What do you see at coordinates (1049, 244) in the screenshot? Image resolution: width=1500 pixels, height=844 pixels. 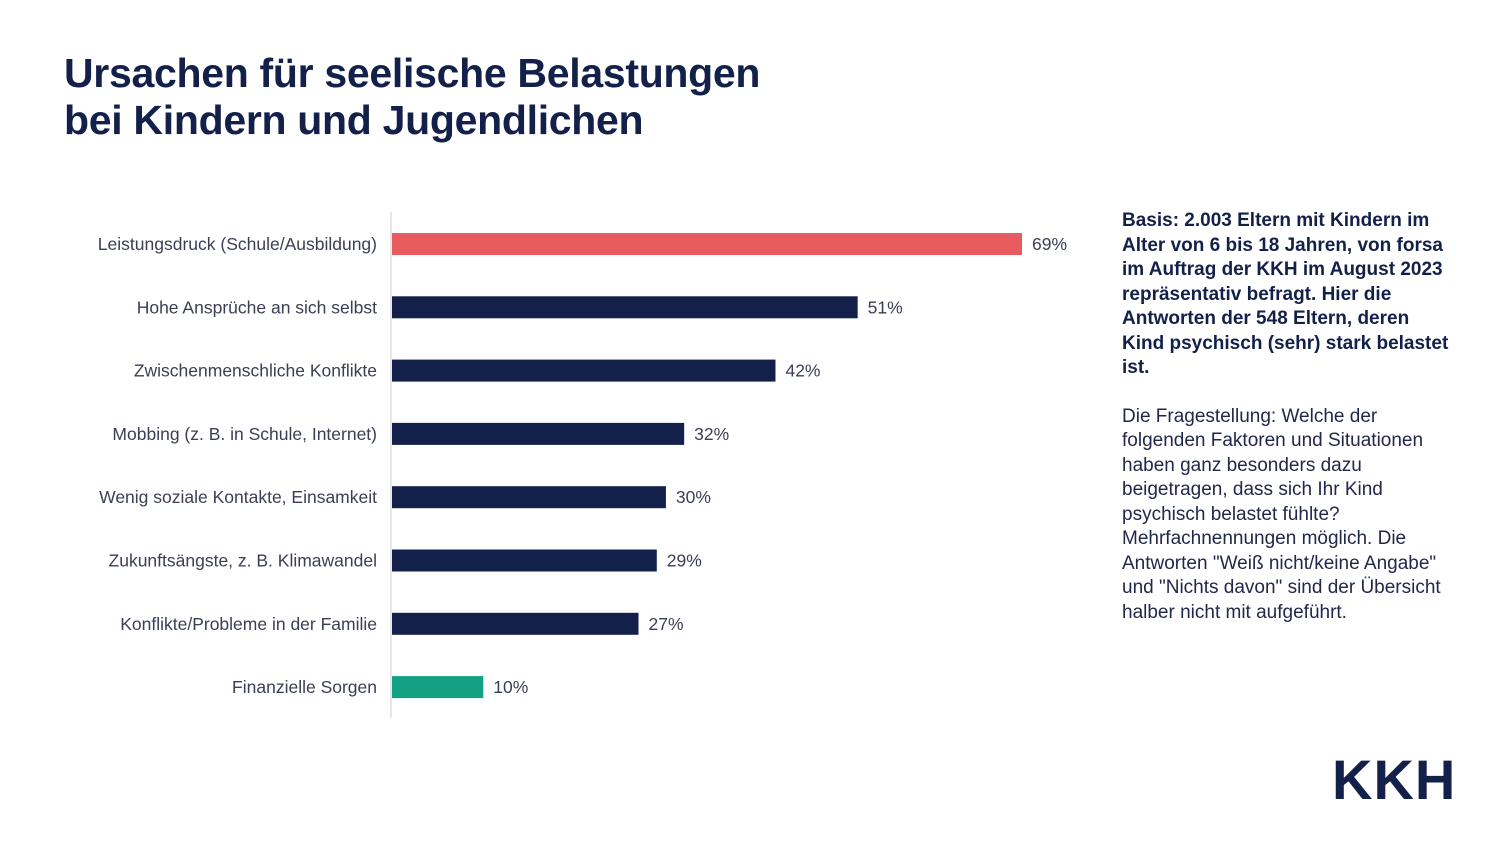 I see `value-label: 69%` at bounding box center [1049, 244].